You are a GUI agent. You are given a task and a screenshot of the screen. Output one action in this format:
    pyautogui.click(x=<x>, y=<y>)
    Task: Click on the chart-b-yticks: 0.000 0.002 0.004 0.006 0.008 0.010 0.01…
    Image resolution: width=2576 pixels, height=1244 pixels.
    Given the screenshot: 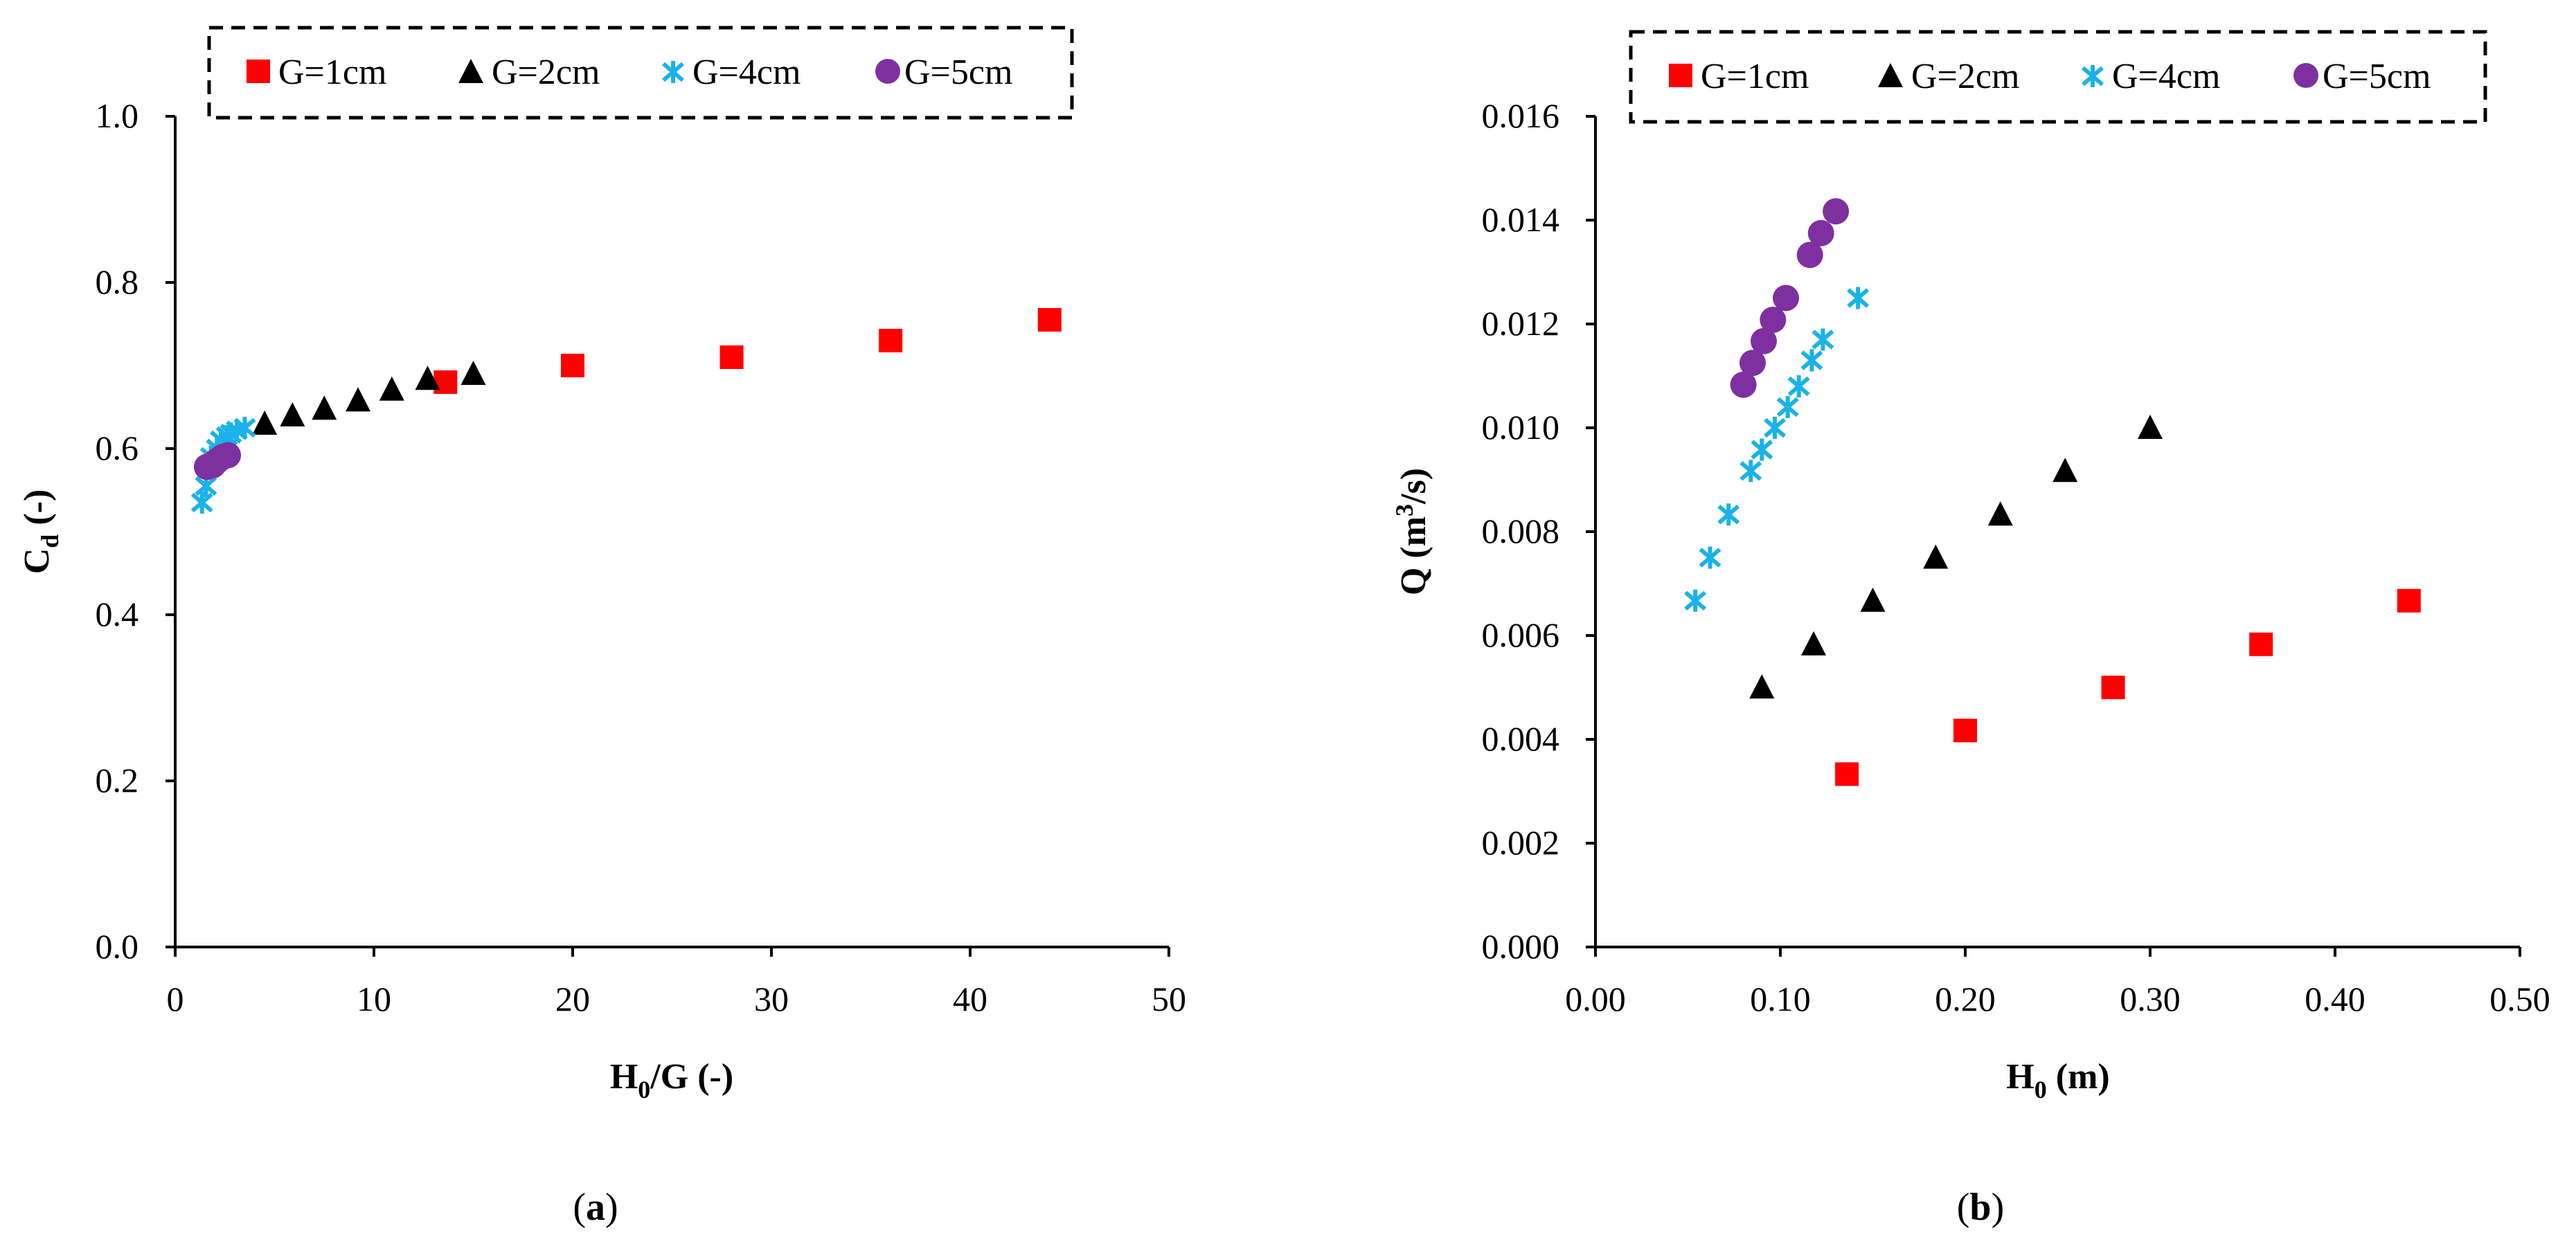 What is the action you would take?
    pyautogui.click(x=1521, y=531)
    